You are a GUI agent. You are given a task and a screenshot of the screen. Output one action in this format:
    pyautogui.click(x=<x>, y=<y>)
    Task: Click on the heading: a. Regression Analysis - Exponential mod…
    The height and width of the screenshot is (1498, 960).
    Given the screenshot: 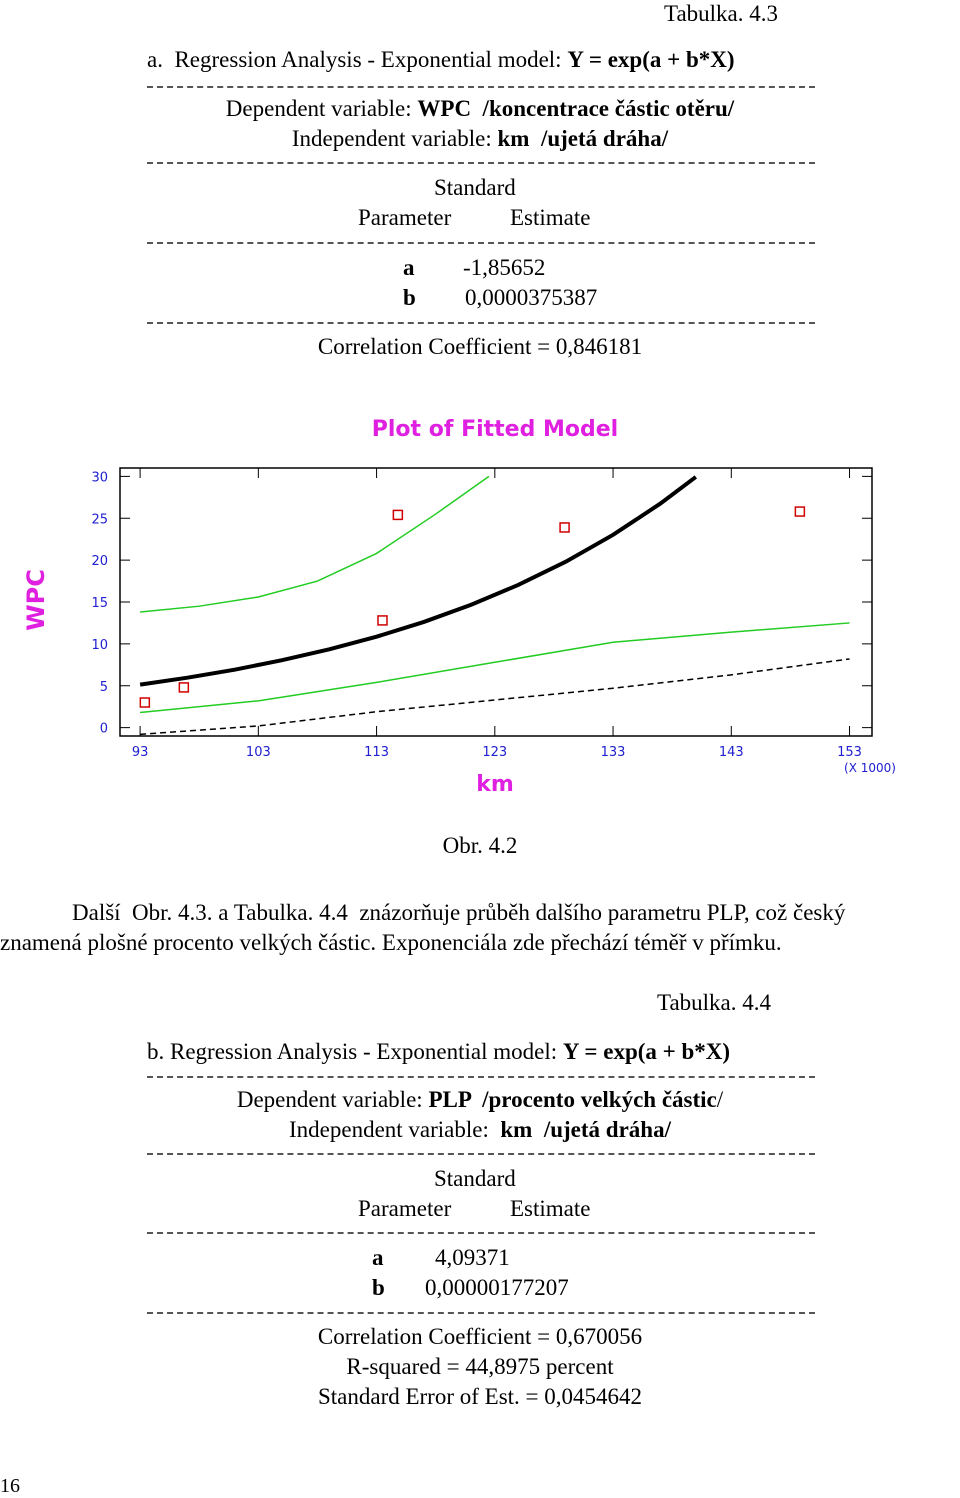 What is the action you would take?
    pyautogui.click(x=441, y=59)
    